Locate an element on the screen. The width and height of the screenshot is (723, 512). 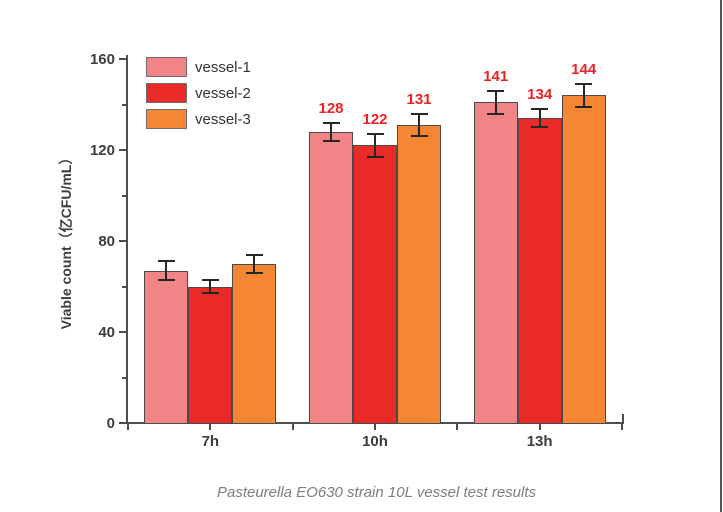
y-axis-title: Viable count（亿CFU/mL） is located at coordinates (66, 240).